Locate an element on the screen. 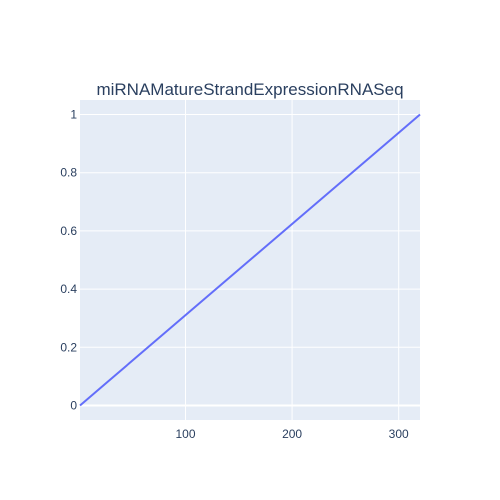 This screenshot has height=500, width=500. y-tick-label: 0.2 is located at coordinates (68, 347).